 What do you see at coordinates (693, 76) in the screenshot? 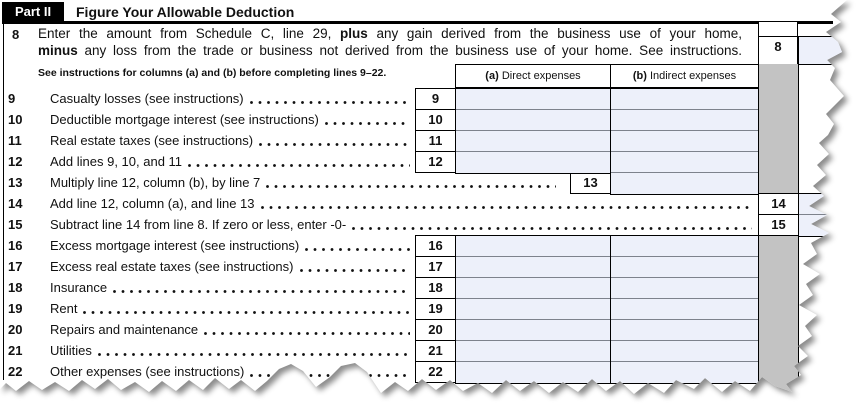
I see `column-b-label: Indirect expenses` at bounding box center [693, 76].